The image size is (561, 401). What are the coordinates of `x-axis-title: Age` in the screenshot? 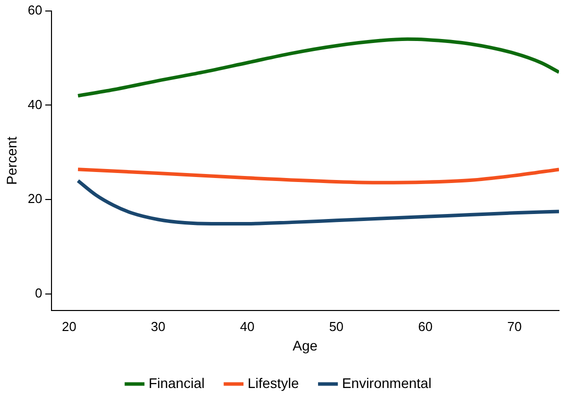 It's located at (305, 345).